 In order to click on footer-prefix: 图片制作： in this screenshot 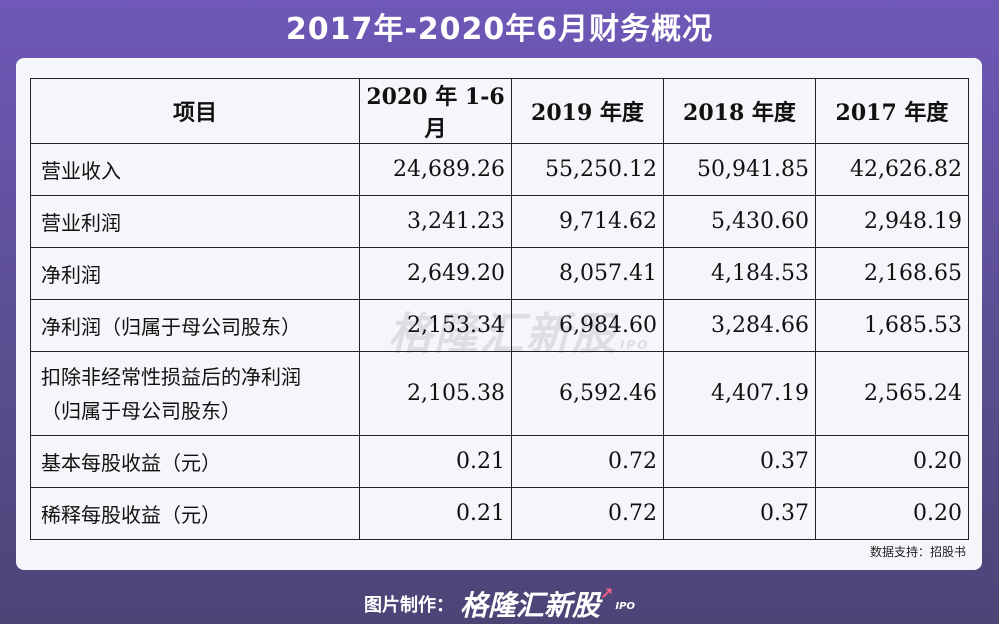, I will do `click(409, 605)`.